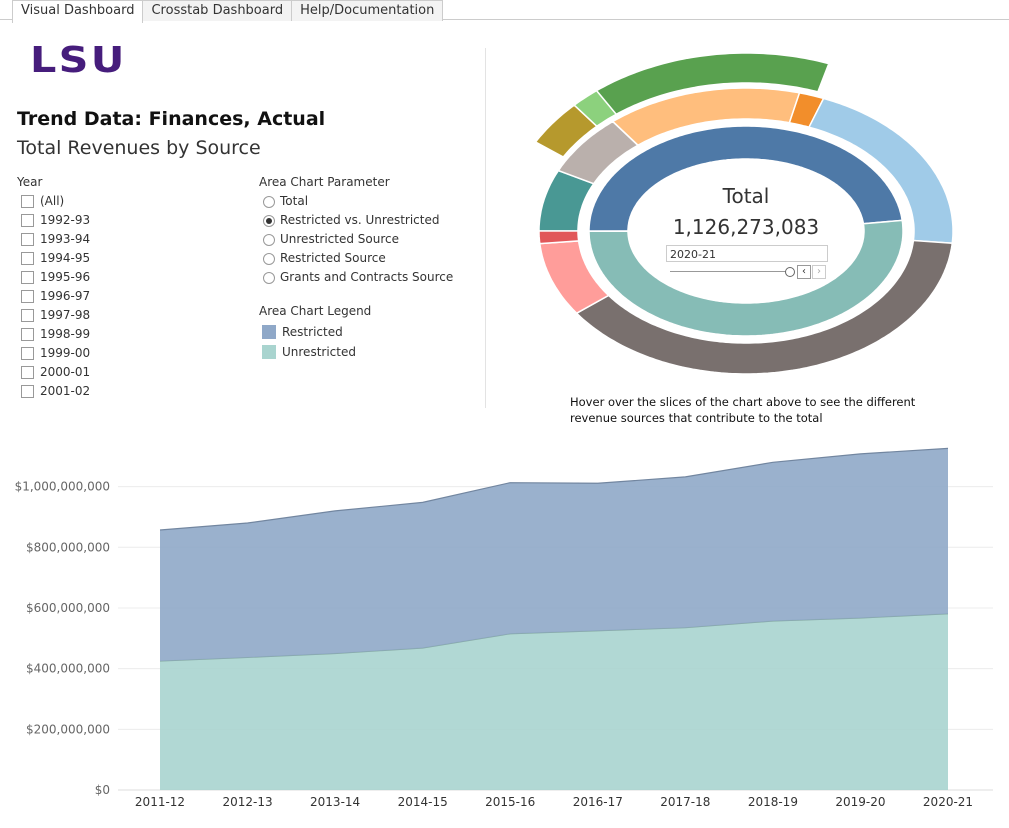 The image size is (1009, 828). Describe the element at coordinates (247, 802) in the screenshot. I see `x-tick-label: 2012-13` at that location.